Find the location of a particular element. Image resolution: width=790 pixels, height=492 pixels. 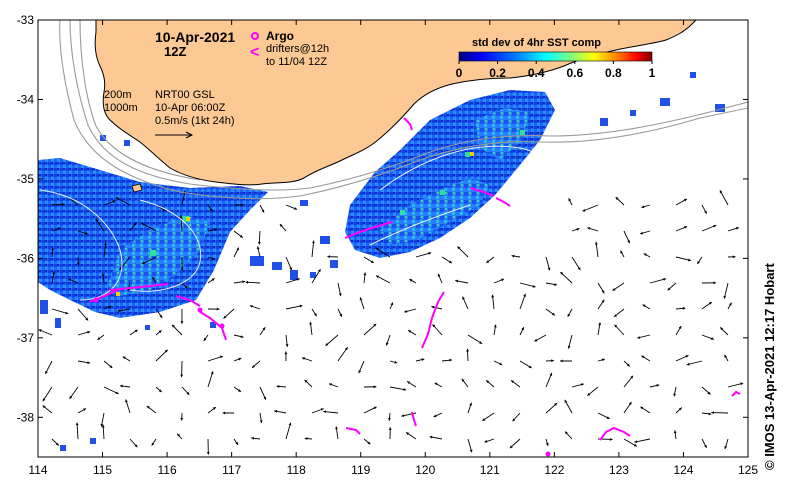

x-tick-label: 117 is located at coordinates (231, 470).